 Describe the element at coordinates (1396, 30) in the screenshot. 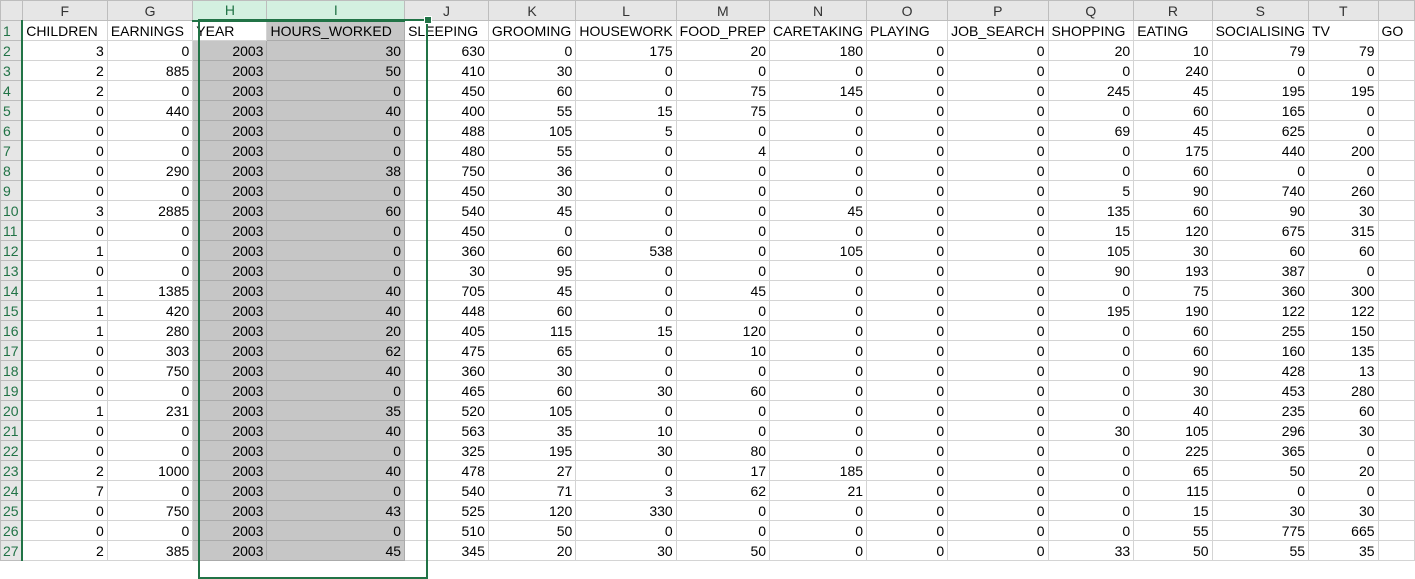

I see `header-cell-go: GO` at that location.